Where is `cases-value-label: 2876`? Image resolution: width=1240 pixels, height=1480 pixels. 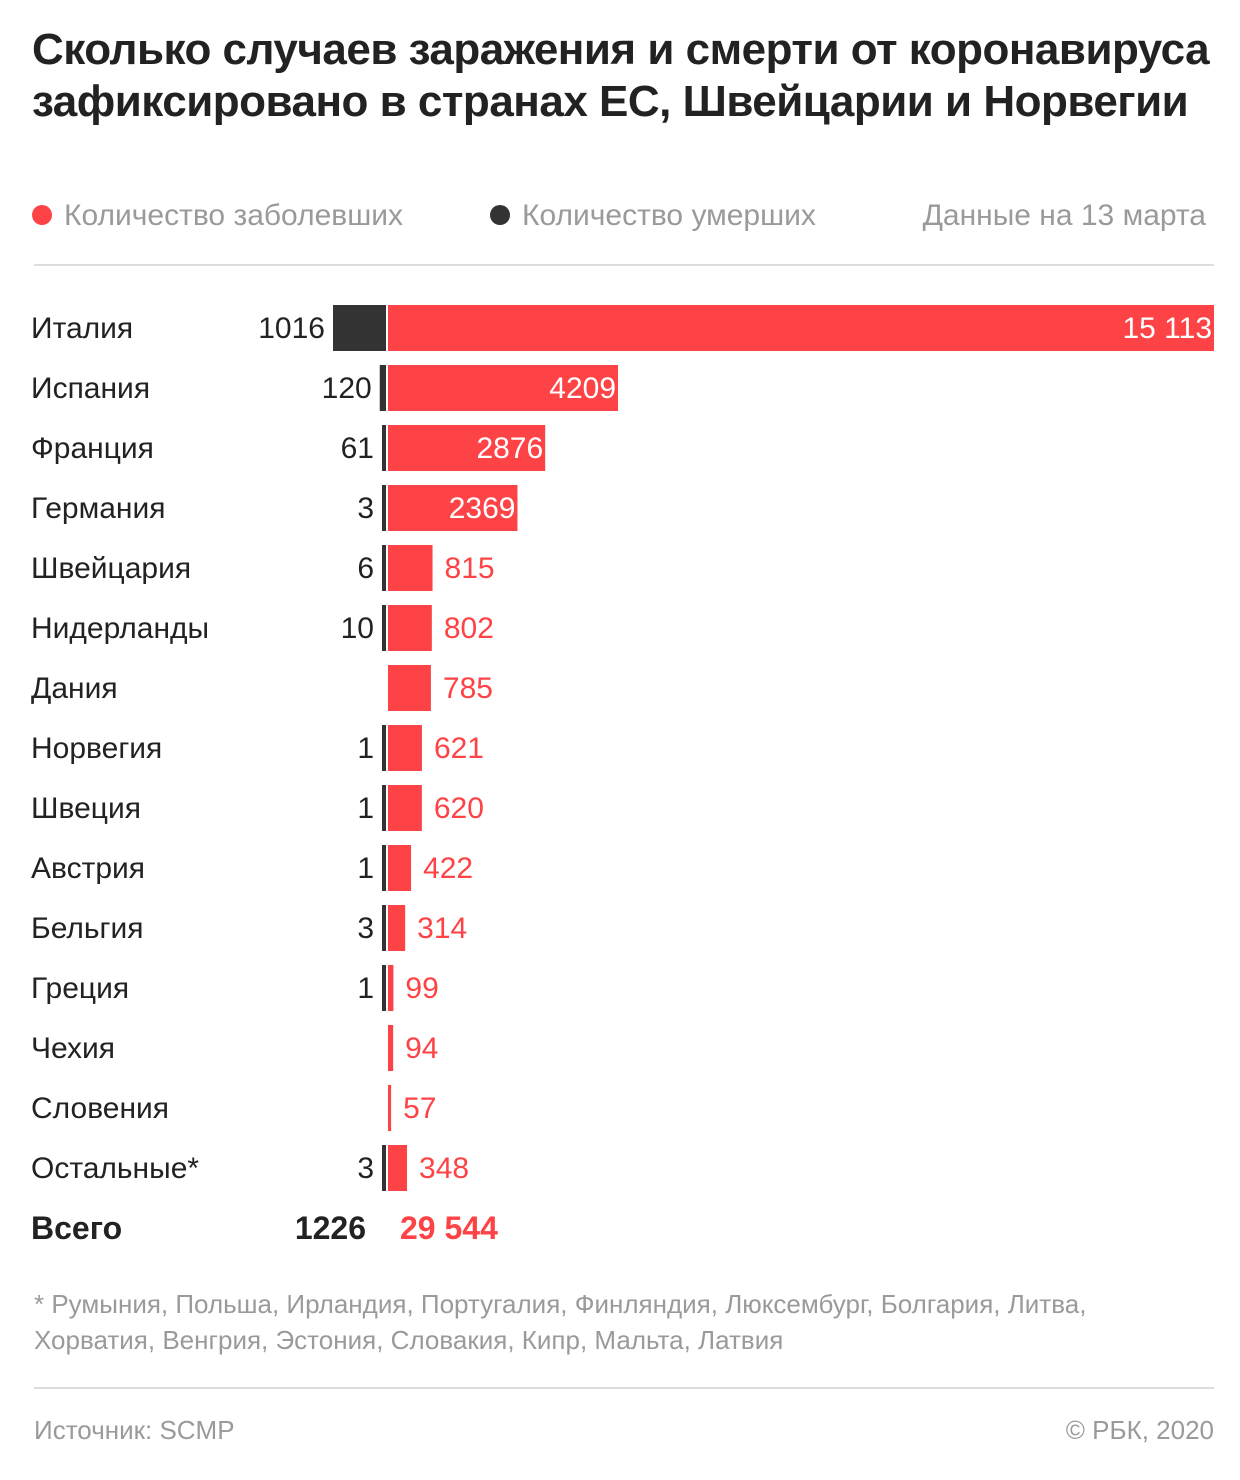 cases-value-label: 2876 is located at coordinates (509, 448).